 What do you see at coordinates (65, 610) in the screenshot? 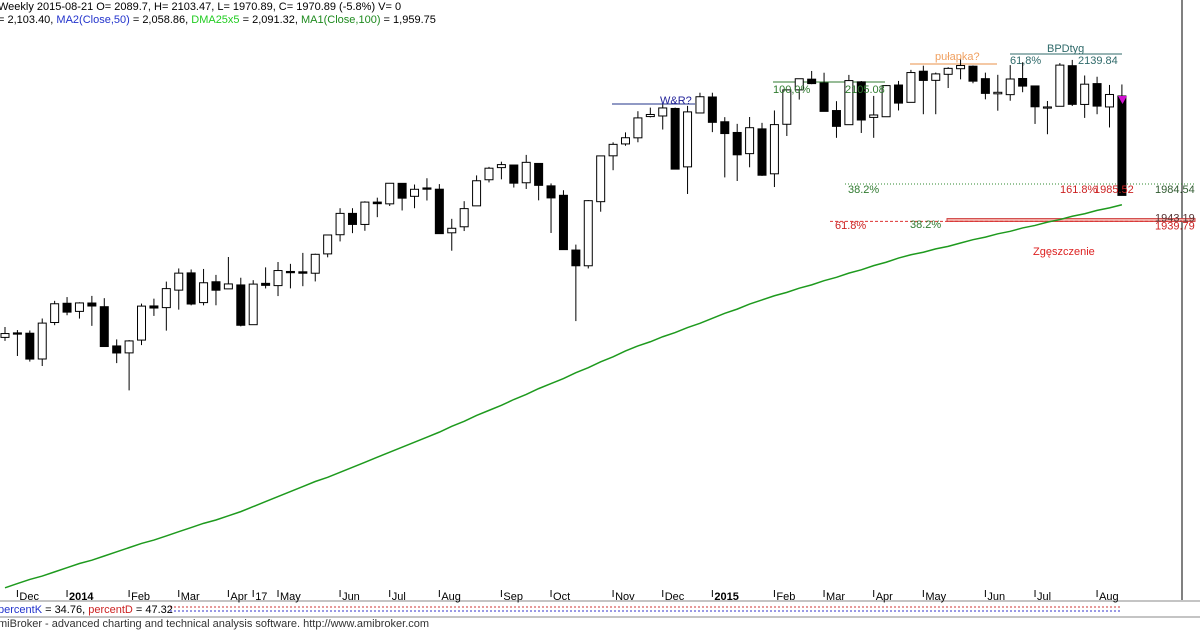
I see `indicator-value: = 34.76,` at bounding box center [65, 610].